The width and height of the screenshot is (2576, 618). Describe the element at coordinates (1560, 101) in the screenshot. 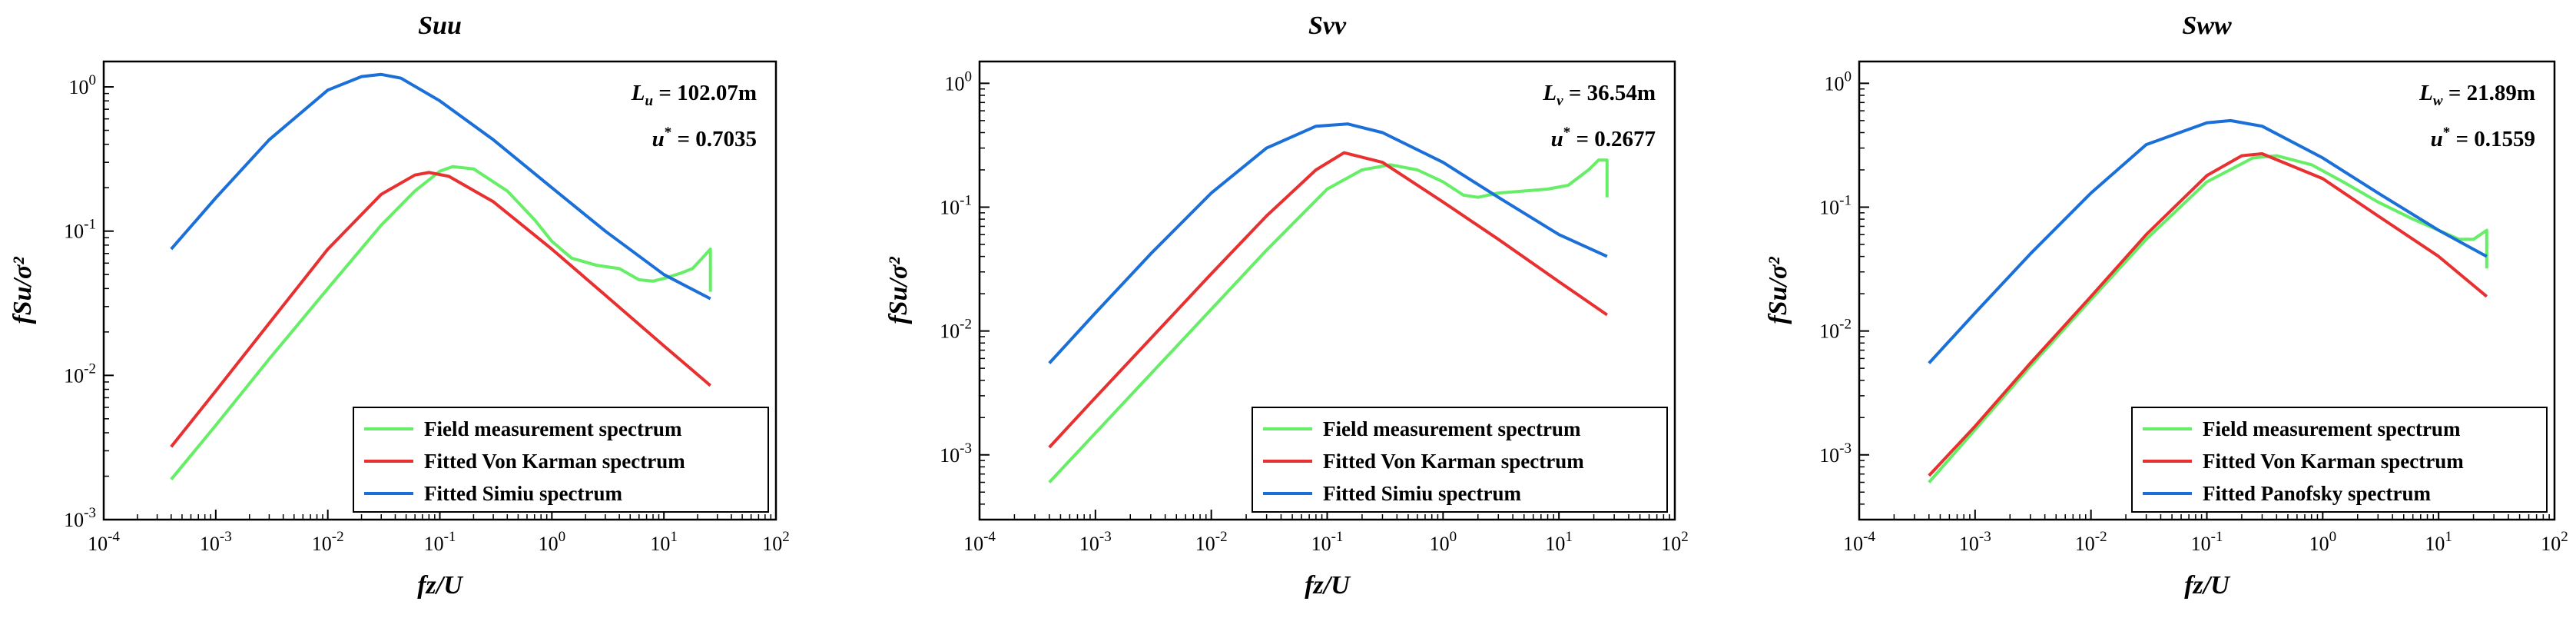

I see `length-subscript: v` at that location.